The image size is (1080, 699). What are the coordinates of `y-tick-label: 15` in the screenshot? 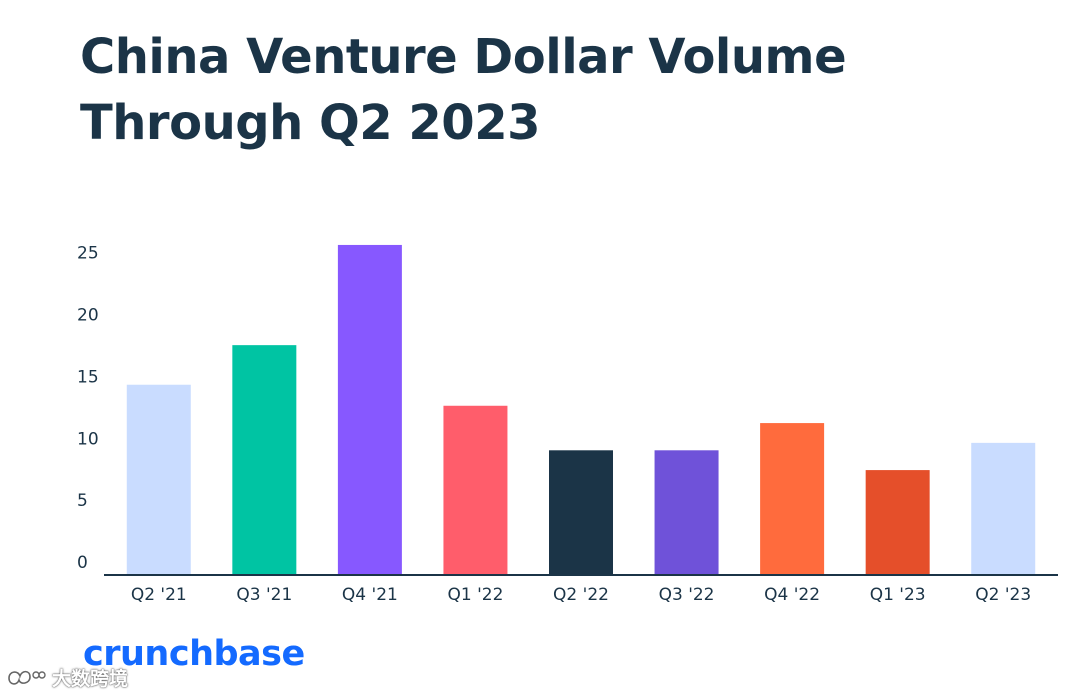 It's located at (88, 377).